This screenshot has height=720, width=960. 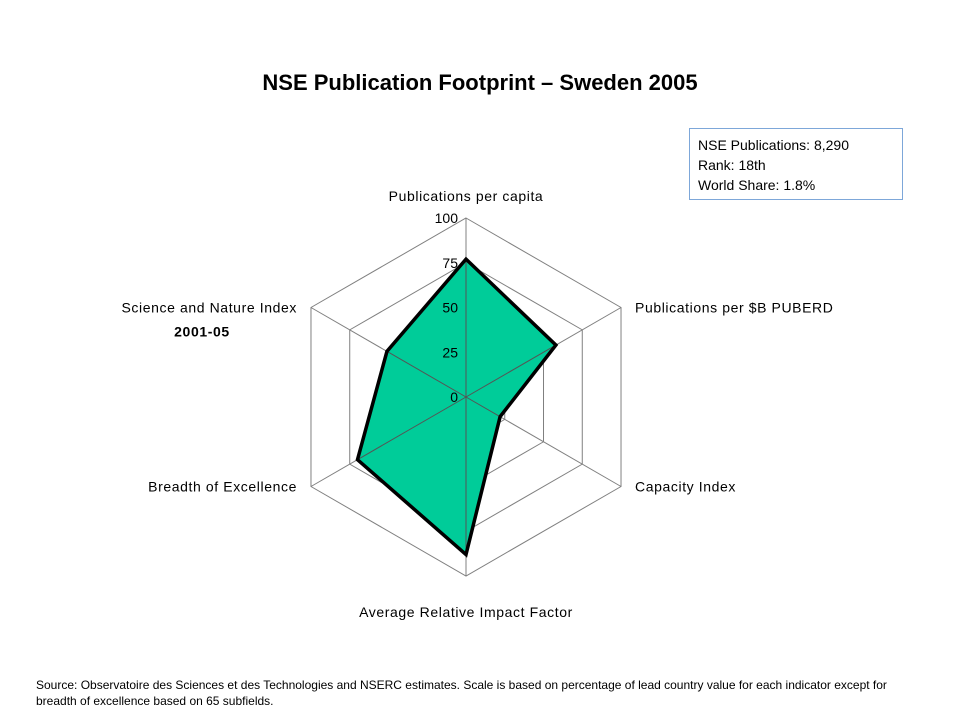 I want to click on publications-count: NSE Publications: 8,290, so click(x=773, y=145).